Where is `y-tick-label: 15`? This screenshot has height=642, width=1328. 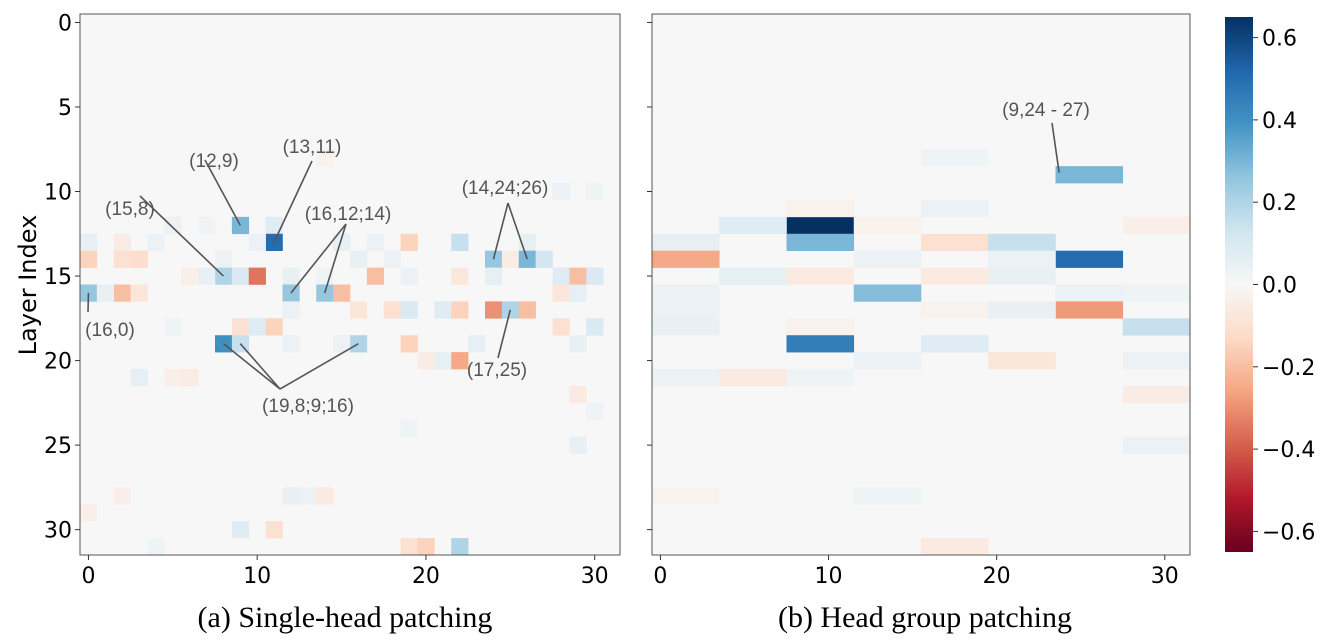 y-tick-label: 15 is located at coordinates (58, 277).